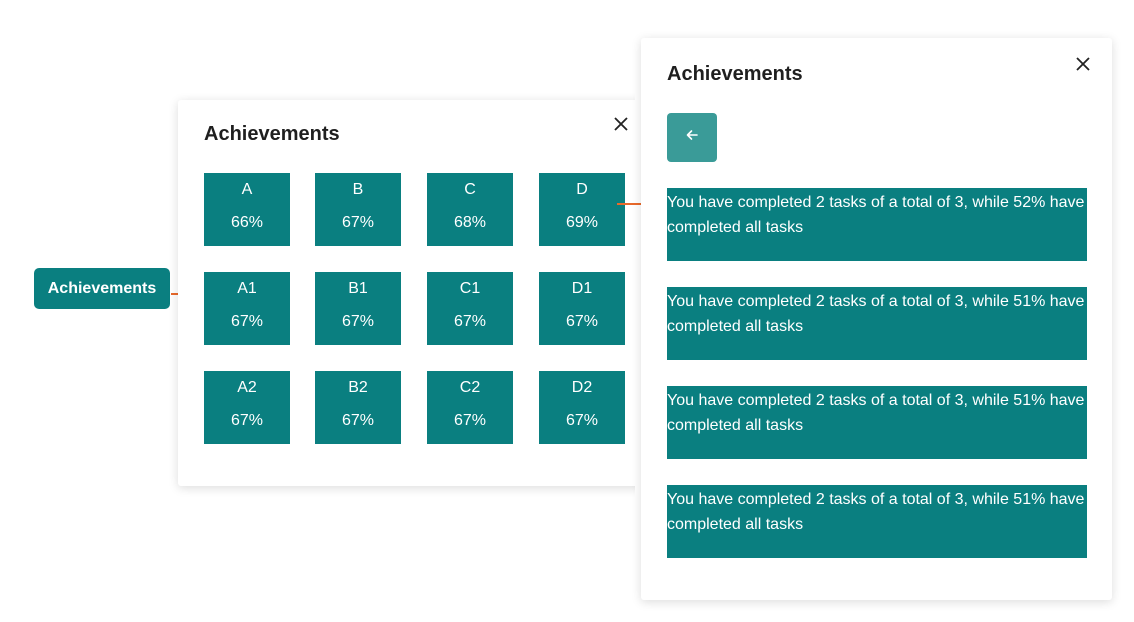  What do you see at coordinates (247, 222) in the screenshot?
I see `tile-percent: 66%` at bounding box center [247, 222].